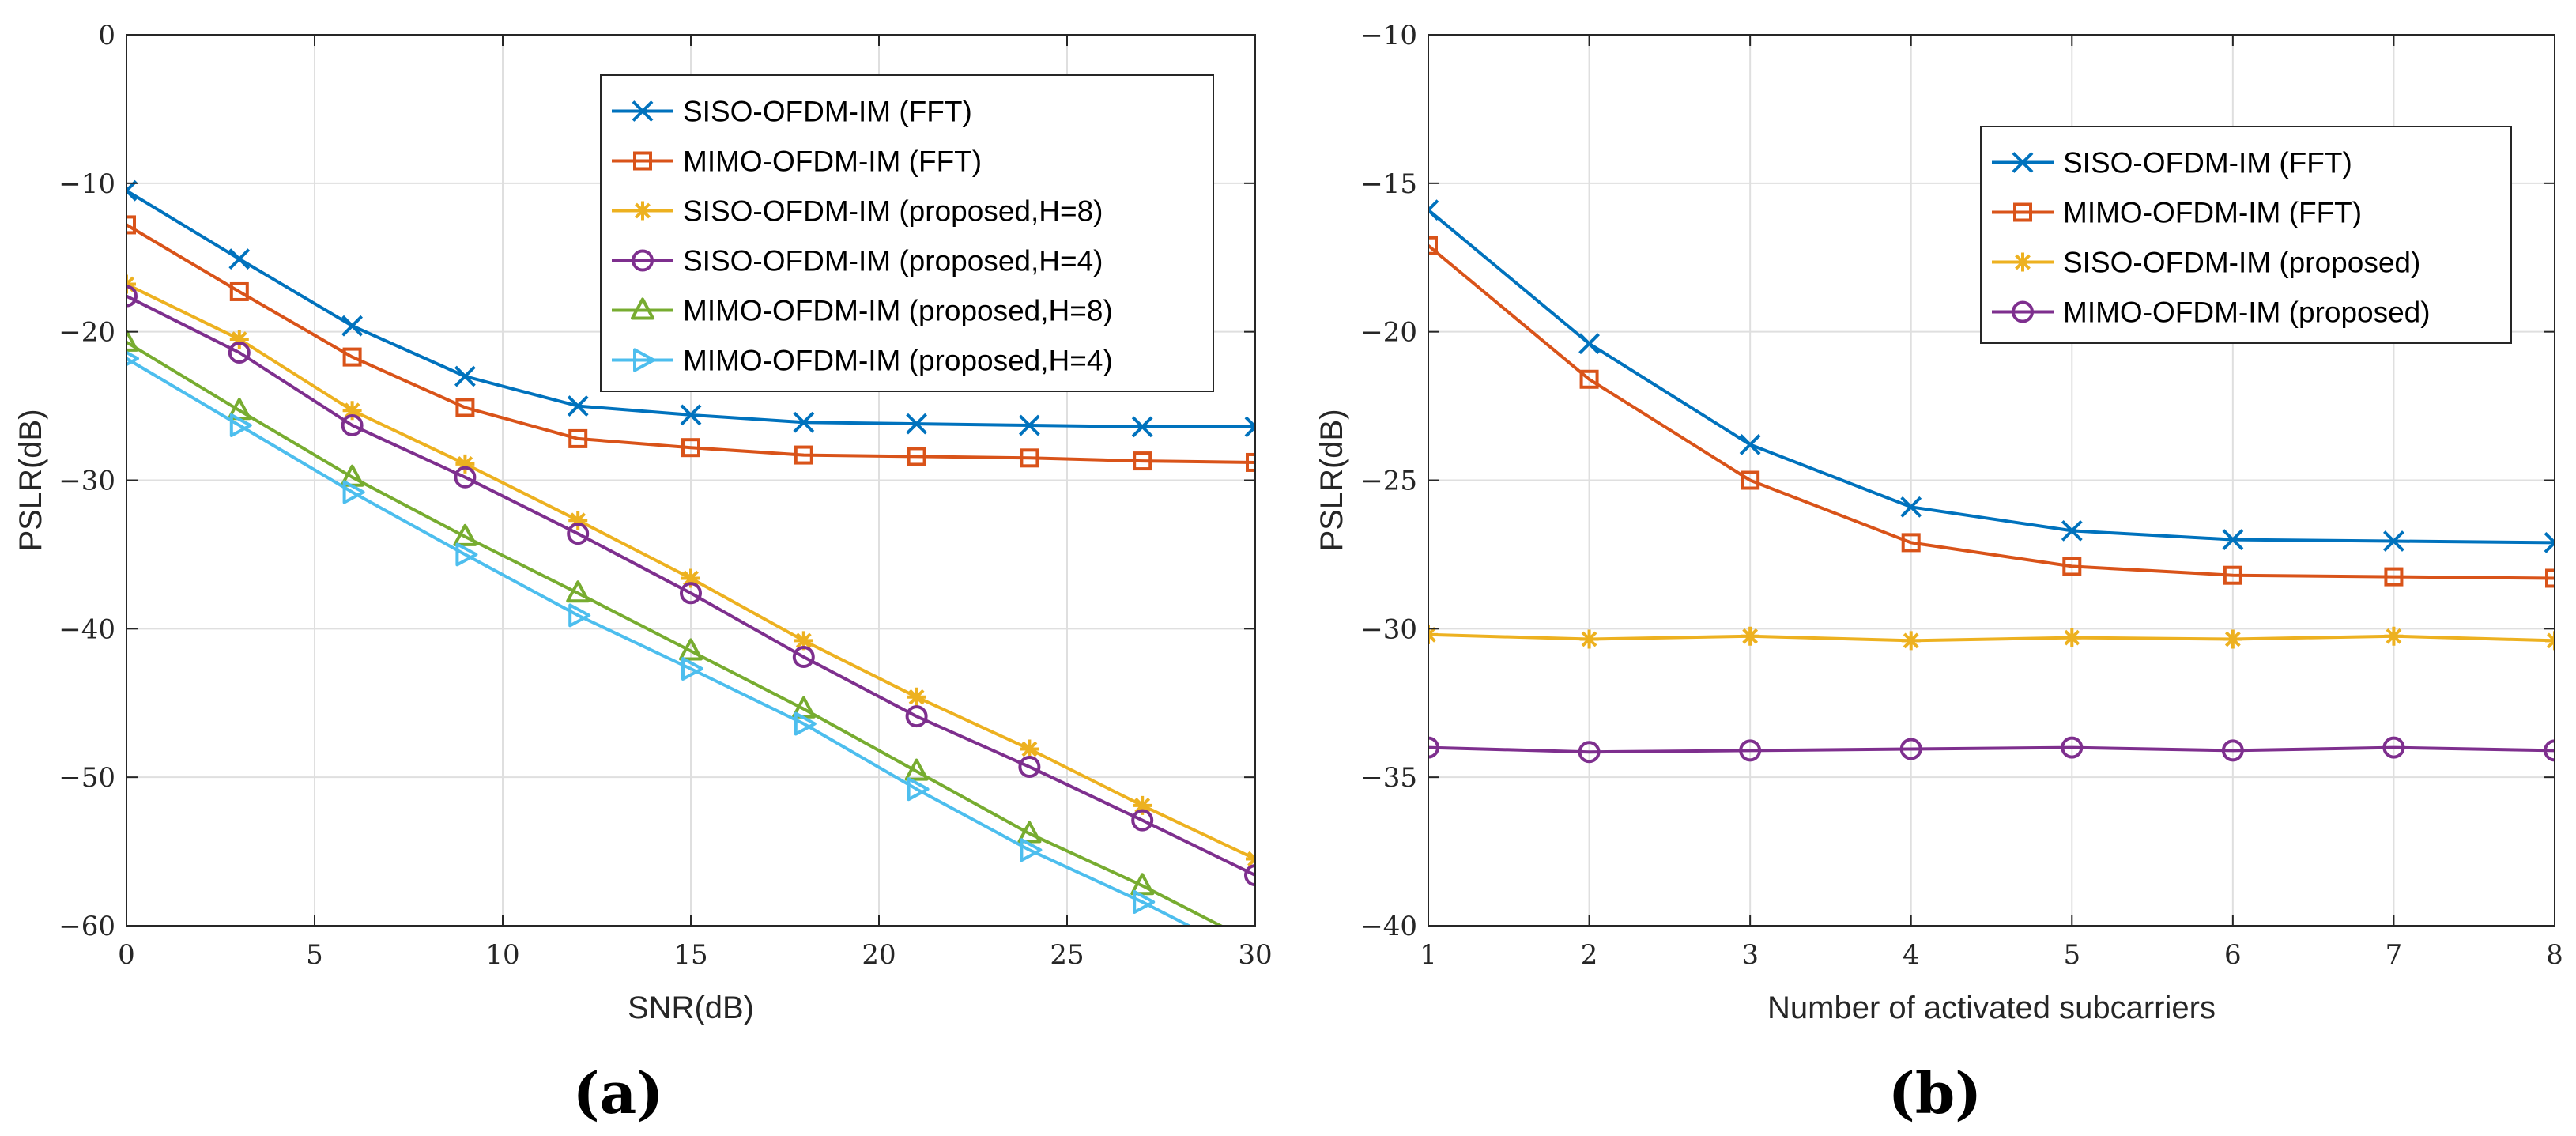  I want to click on legend-label-3: SISO-OFDM-IM (proposed,H=4), so click(893, 261).